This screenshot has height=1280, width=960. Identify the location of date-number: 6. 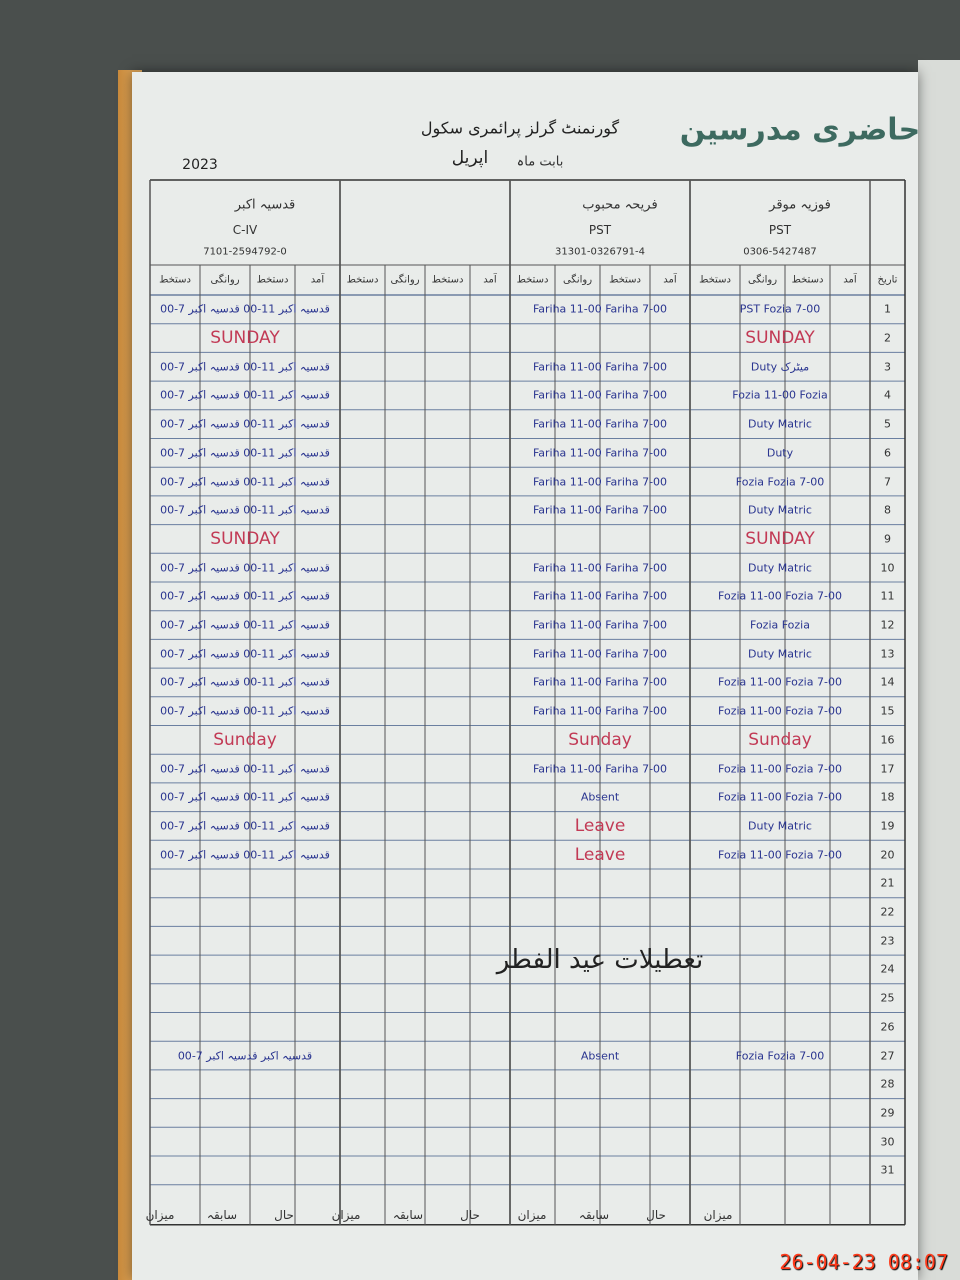
(887, 453).